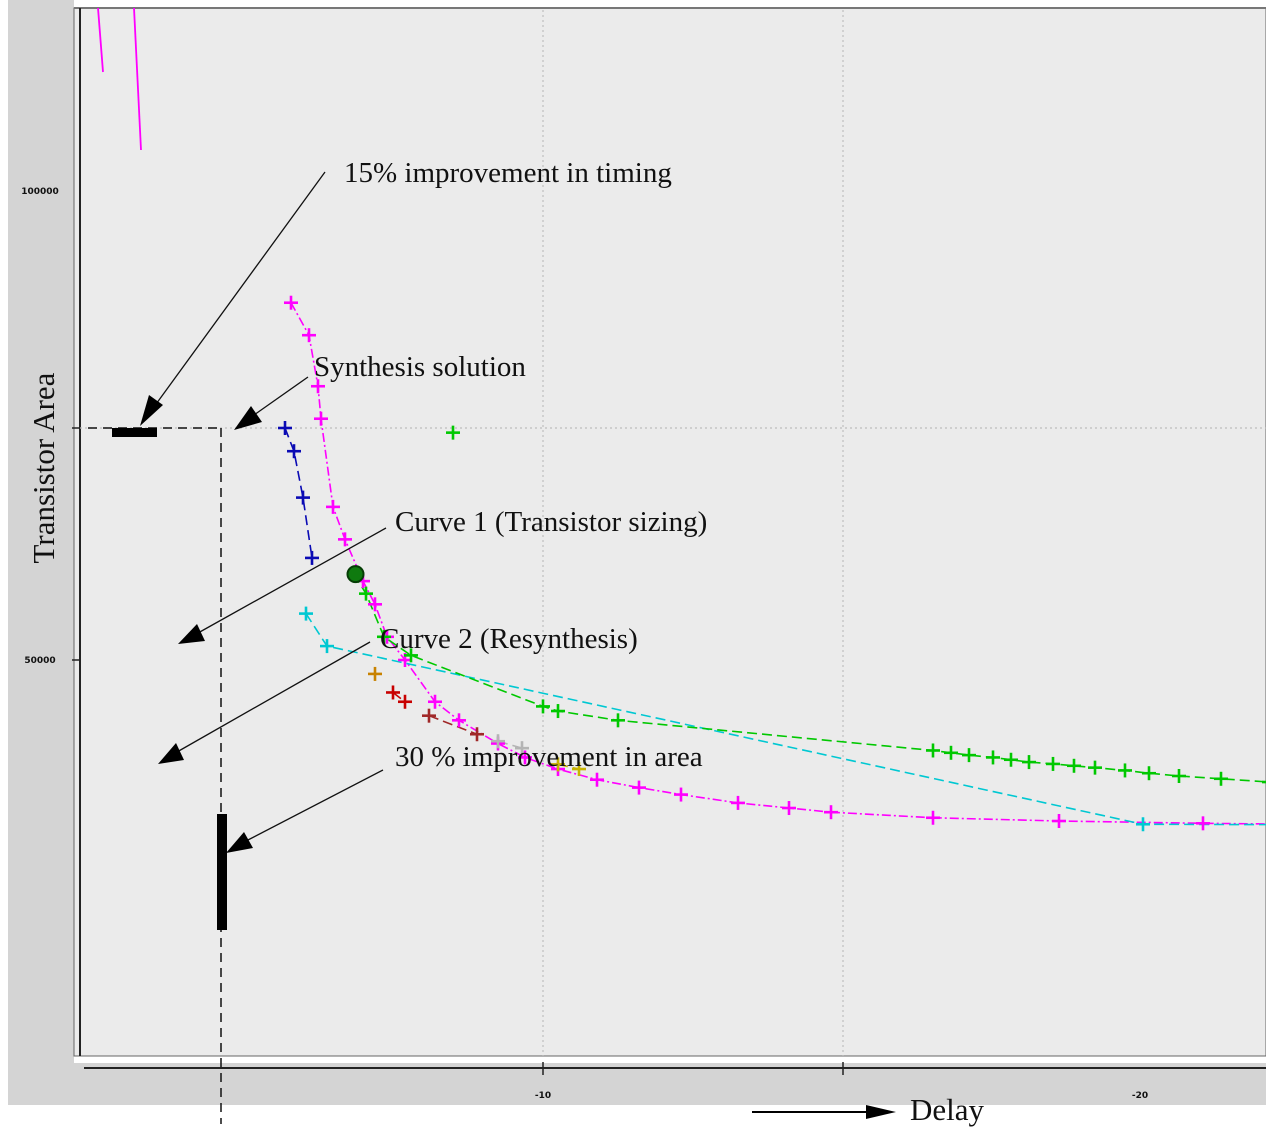 This screenshot has width=1266, height=1128. What do you see at coordinates (508, 173) in the screenshot?
I see `annotation-timing: 15% improvement in timing` at bounding box center [508, 173].